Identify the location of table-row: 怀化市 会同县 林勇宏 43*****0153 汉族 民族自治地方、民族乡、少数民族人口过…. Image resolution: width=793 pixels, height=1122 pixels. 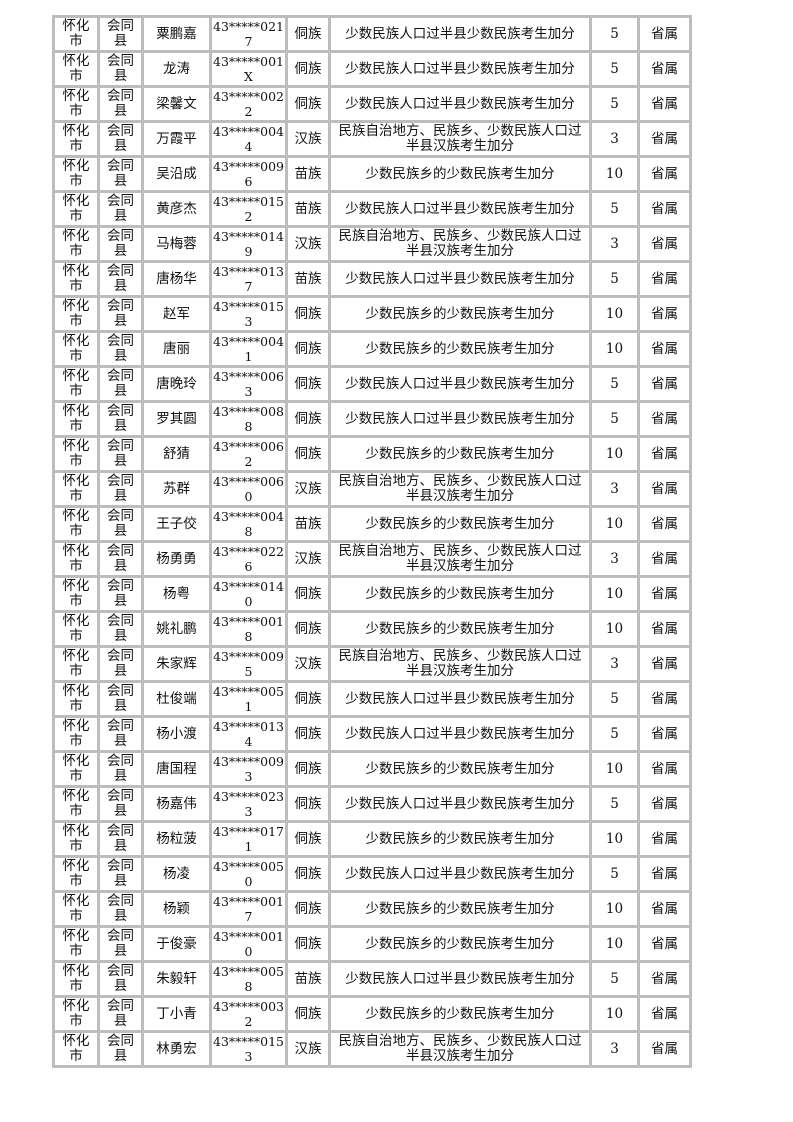
(372, 1049).